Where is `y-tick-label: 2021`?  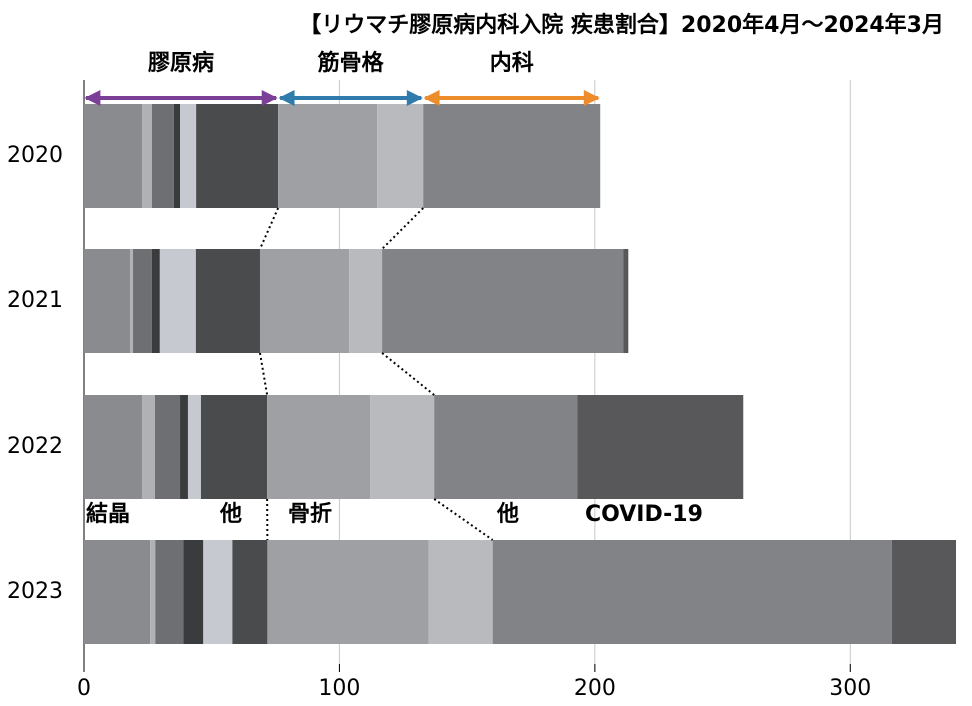 y-tick-label: 2021 is located at coordinates (35, 300).